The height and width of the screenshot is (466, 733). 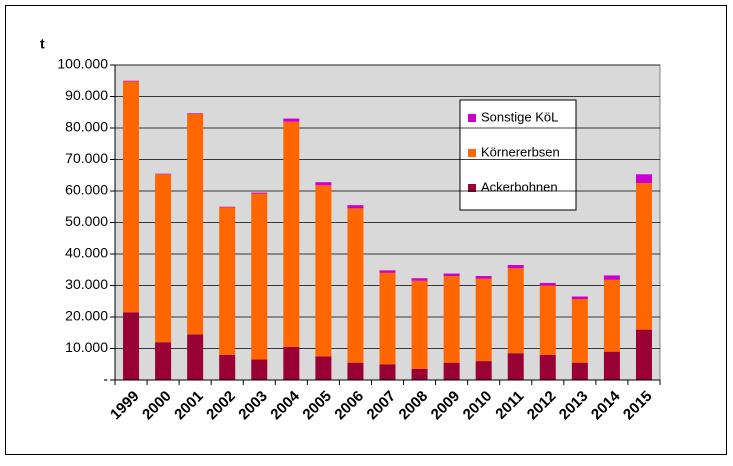 What do you see at coordinates (105, 379) in the screenshot?
I see `y-tick-label: -` at bounding box center [105, 379].